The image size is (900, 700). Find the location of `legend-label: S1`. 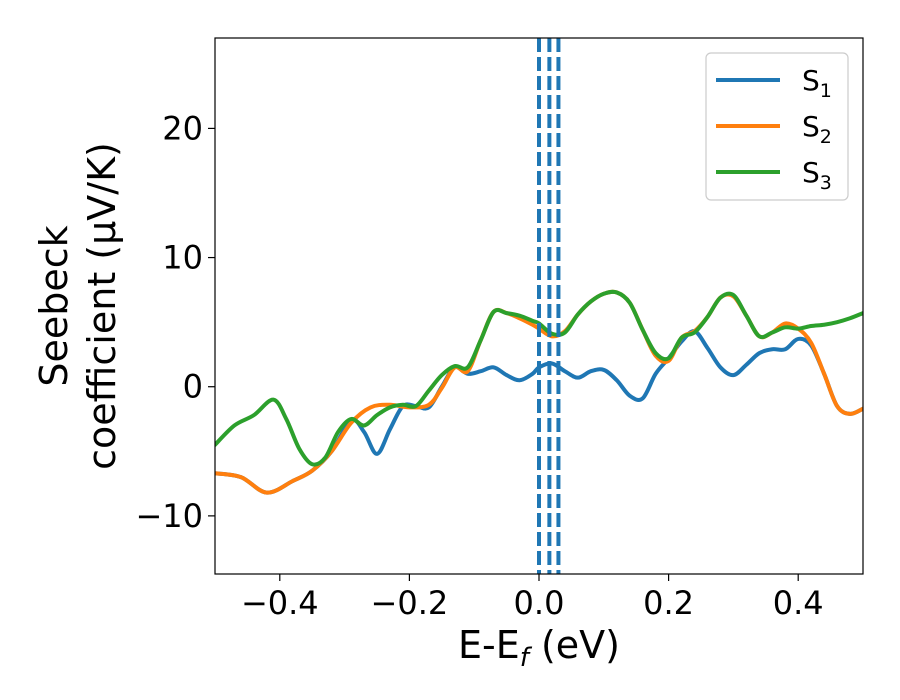

legend-label: S1 is located at coordinates (817, 83).